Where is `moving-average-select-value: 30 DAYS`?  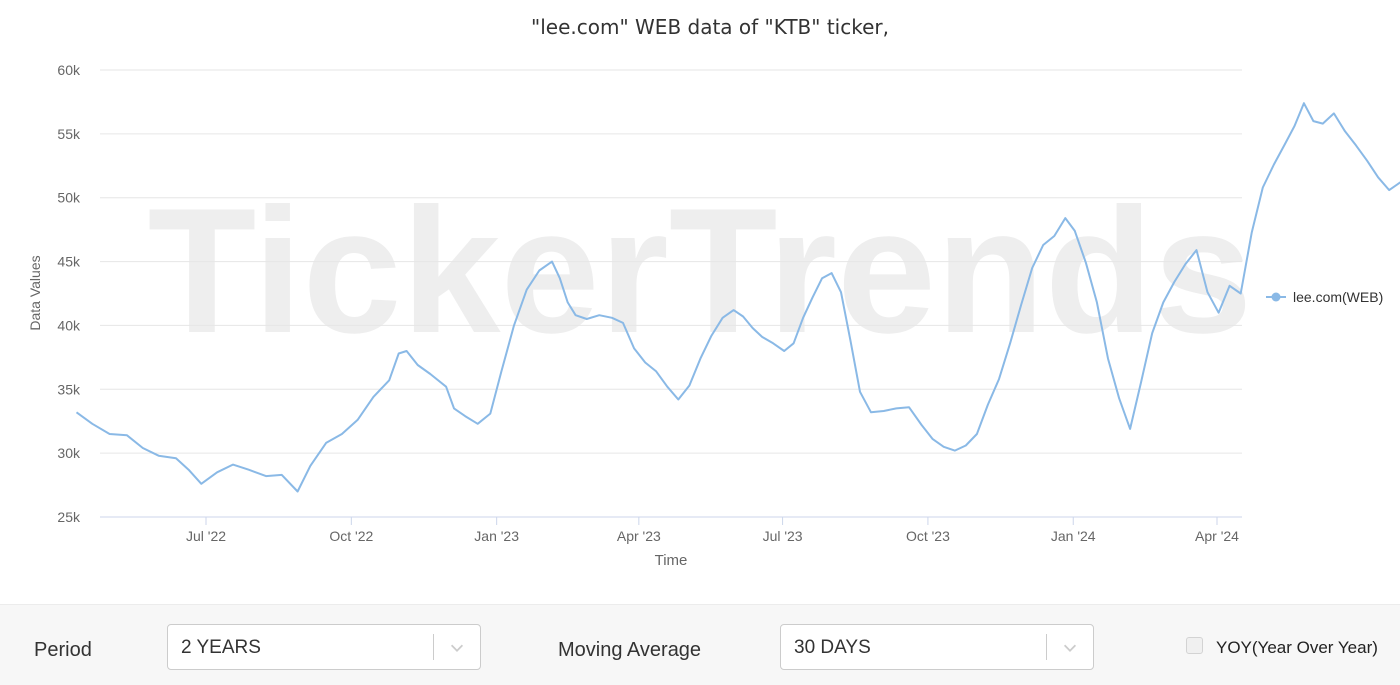 moving-average-select-value: 30 DAYS is located at coordinates (832, 648).